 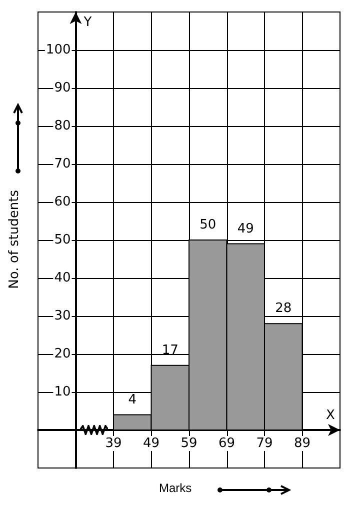 What do you see at coordinates (62, 240) in the screenshot?
I see `y-tick-label: 50` at bounding box center [62, 240].